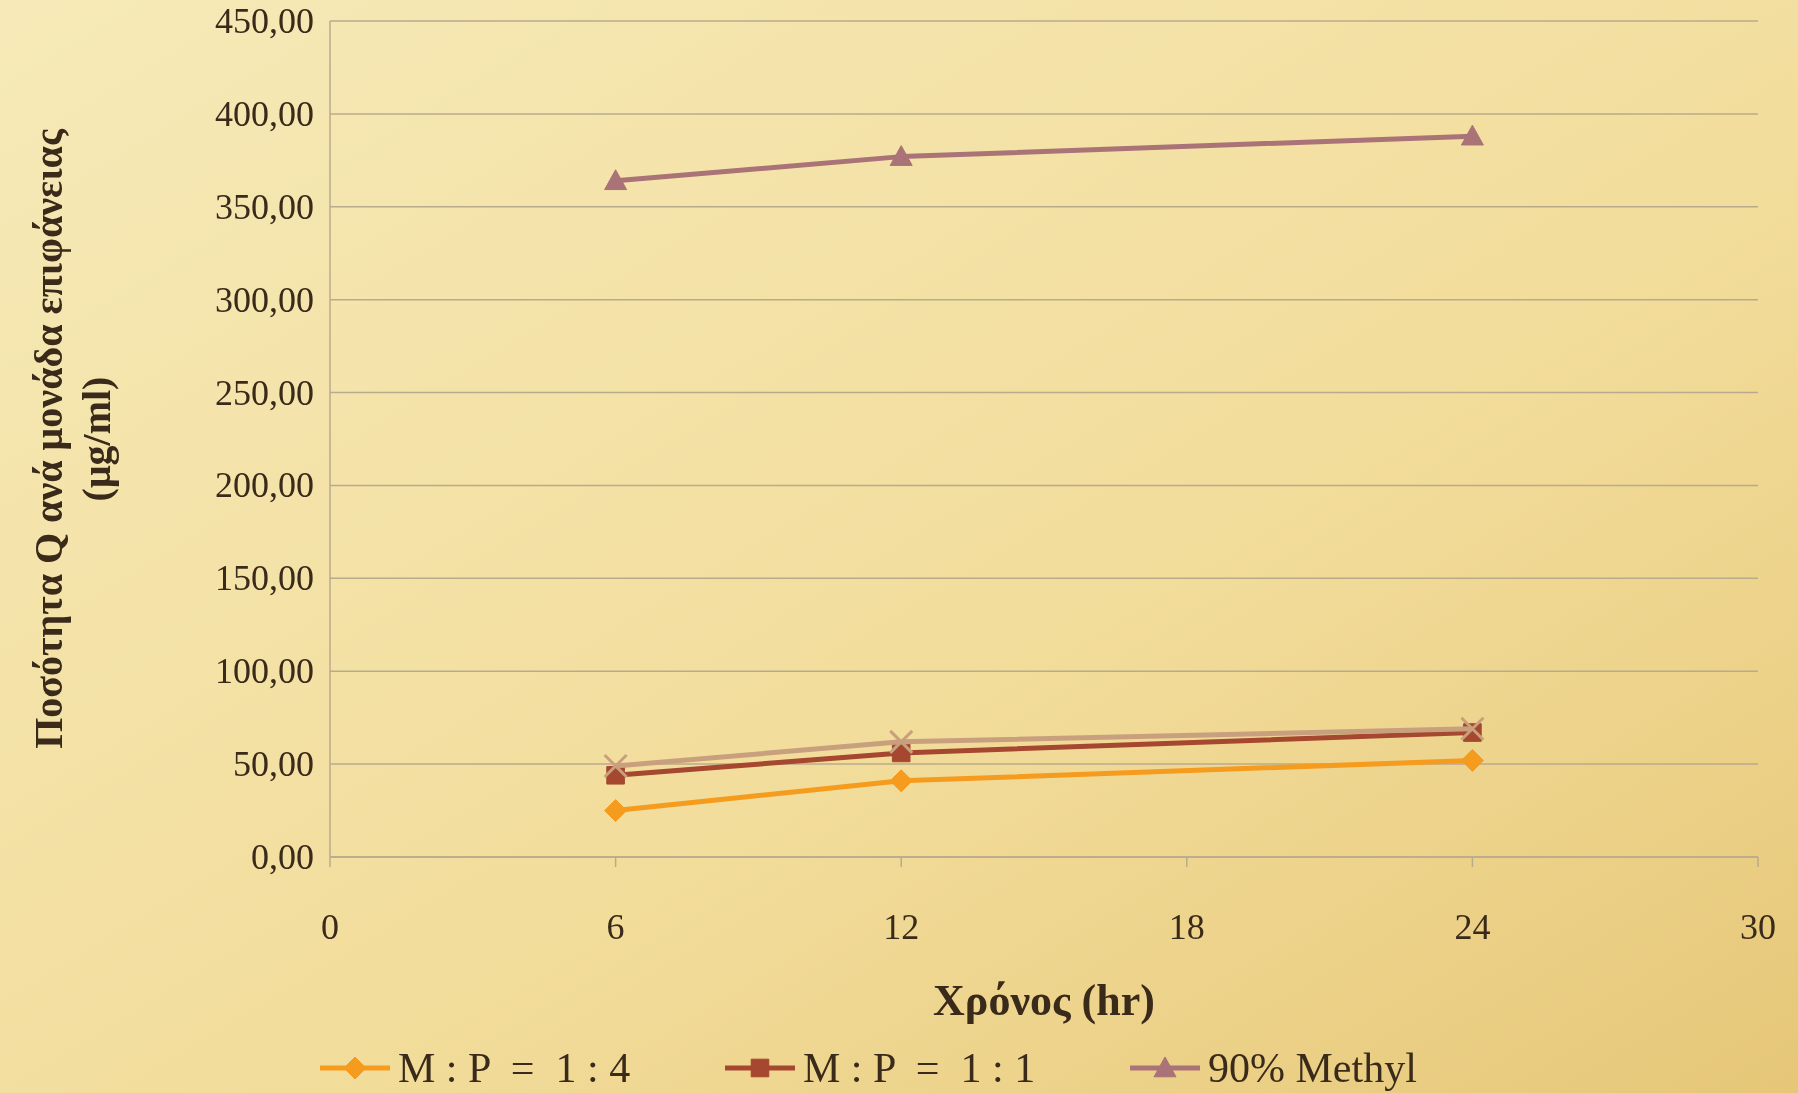 The image size is (1798, 1093). What do you see at coordinates (1044, 1000) in the screenshot?
I see `x-axis-title: Χρόνος (hr)` at bounding box center [1044, 1000].